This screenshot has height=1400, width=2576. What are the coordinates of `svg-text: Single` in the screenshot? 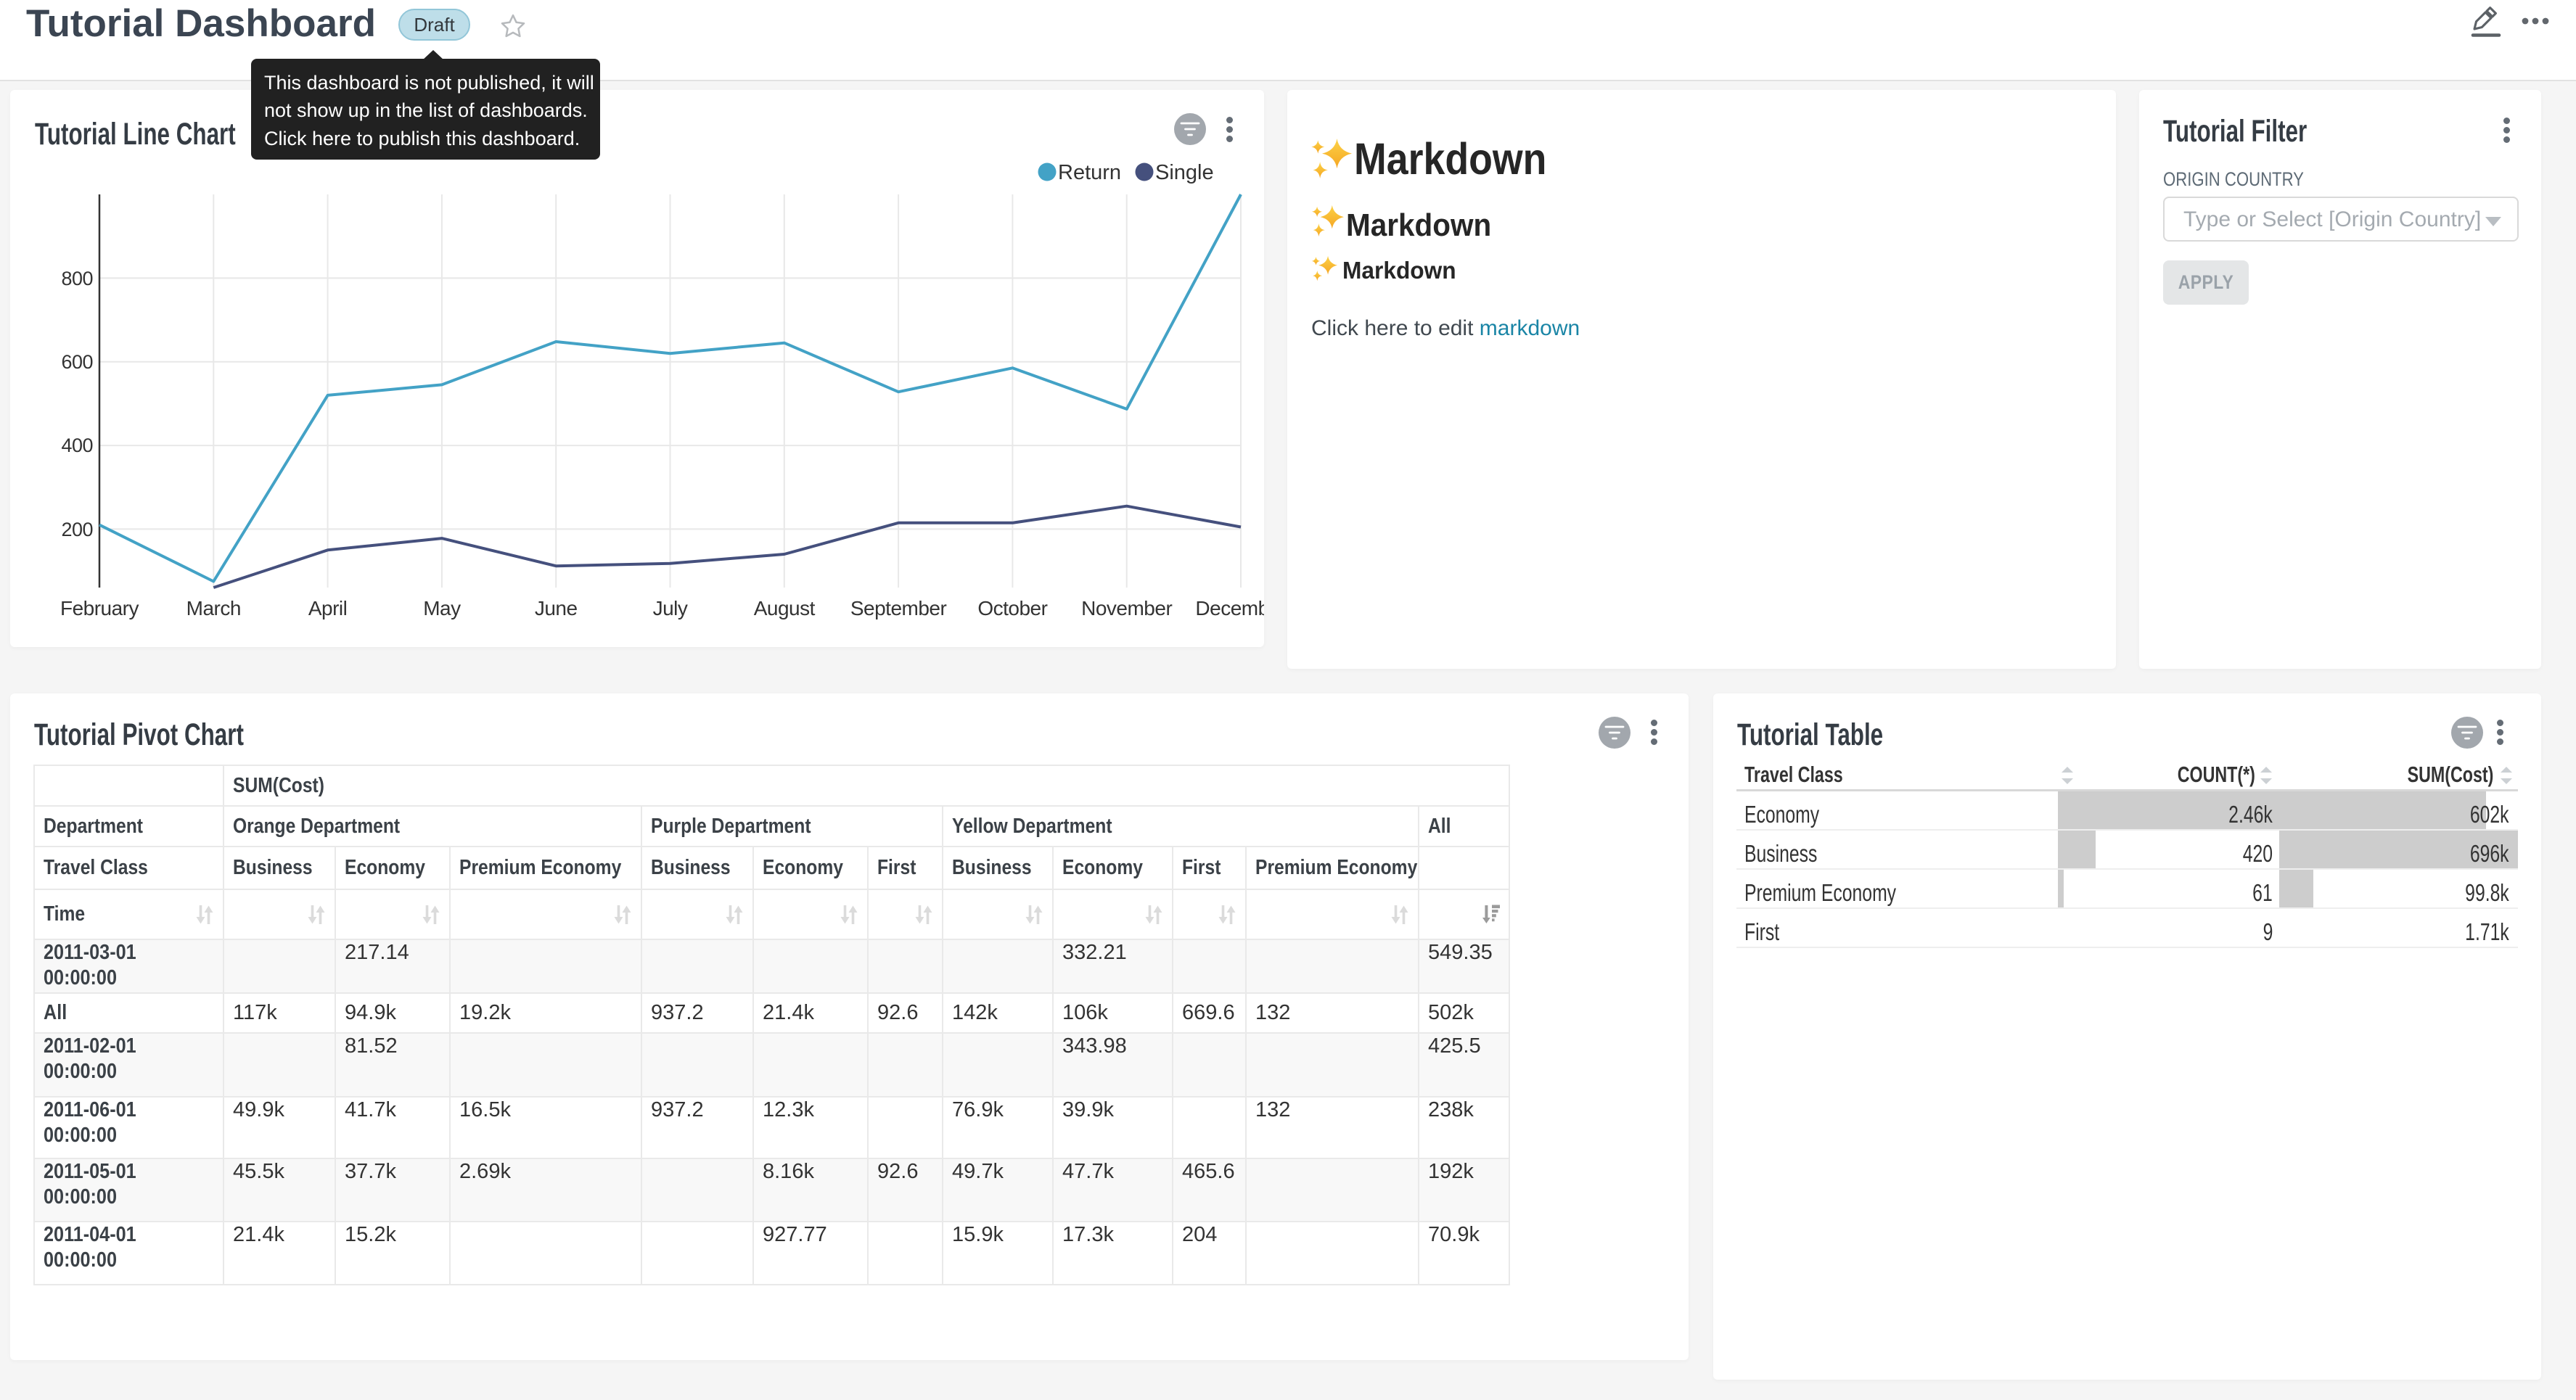 It's located at (1184, 172).